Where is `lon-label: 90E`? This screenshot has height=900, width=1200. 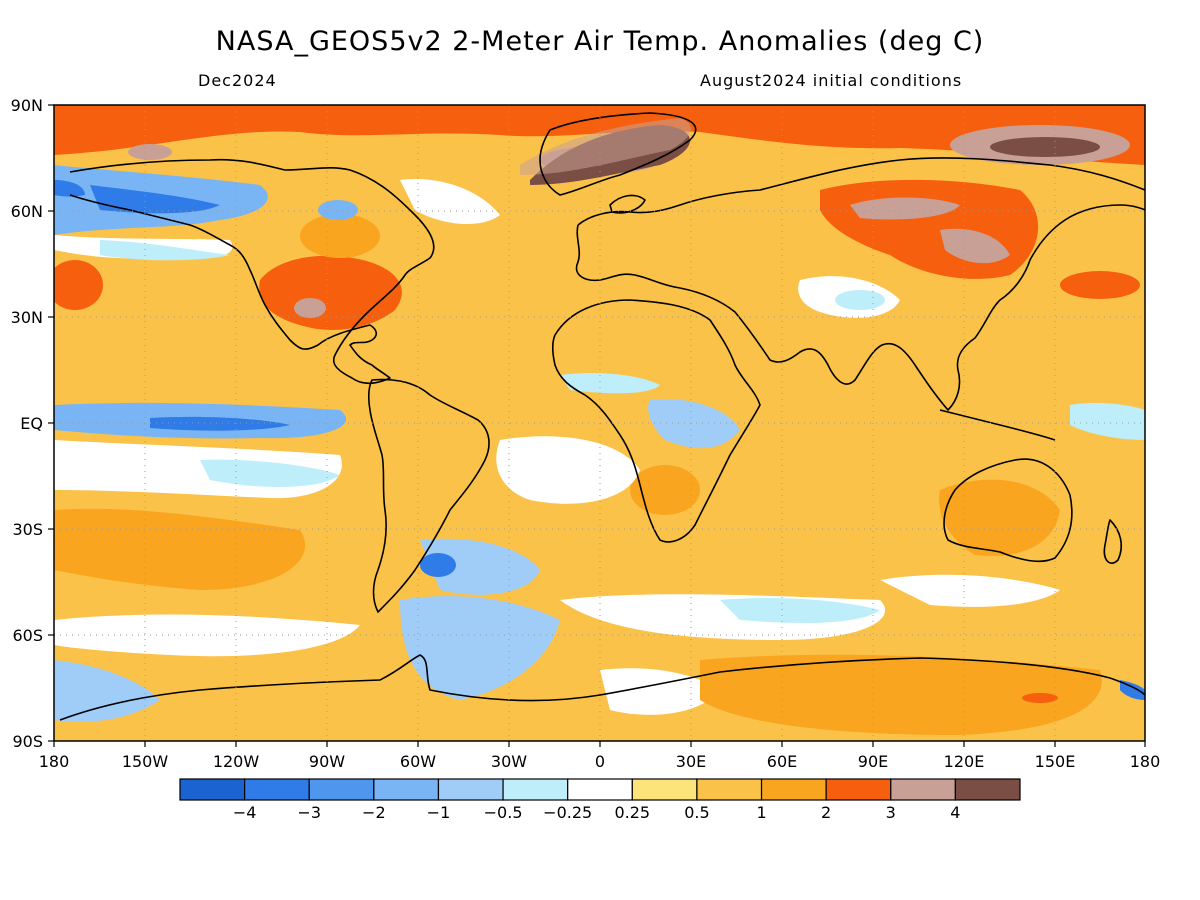
lon-label: 90E is located at coordinates (873, 761).